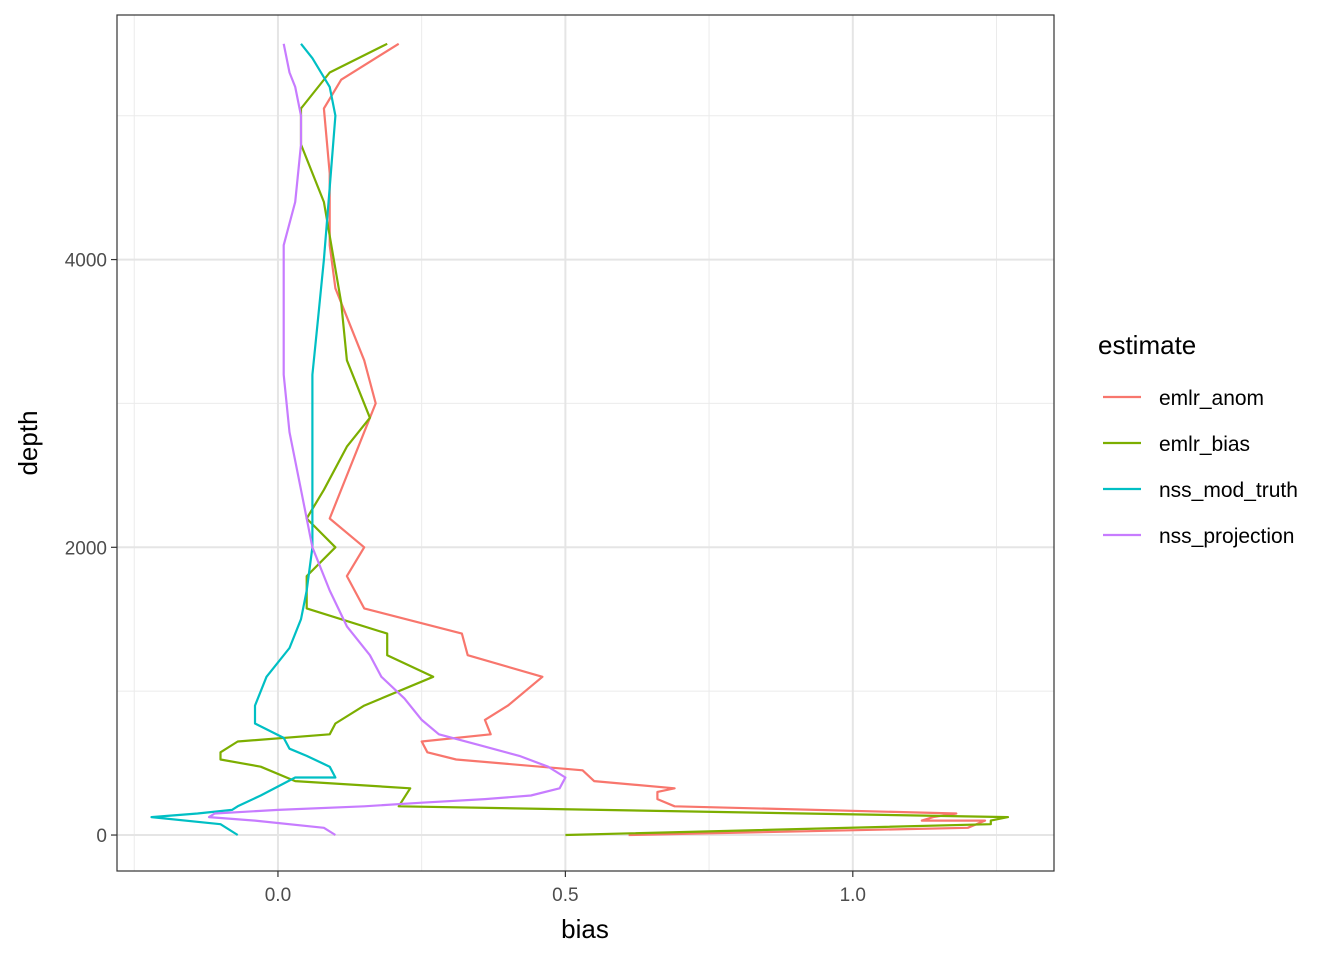 The image size is (1344, 960). What do you see at coordinates (101, 836) in the screenshot?
I see `y-tick-label: 0` at bounding box center [101, 836].